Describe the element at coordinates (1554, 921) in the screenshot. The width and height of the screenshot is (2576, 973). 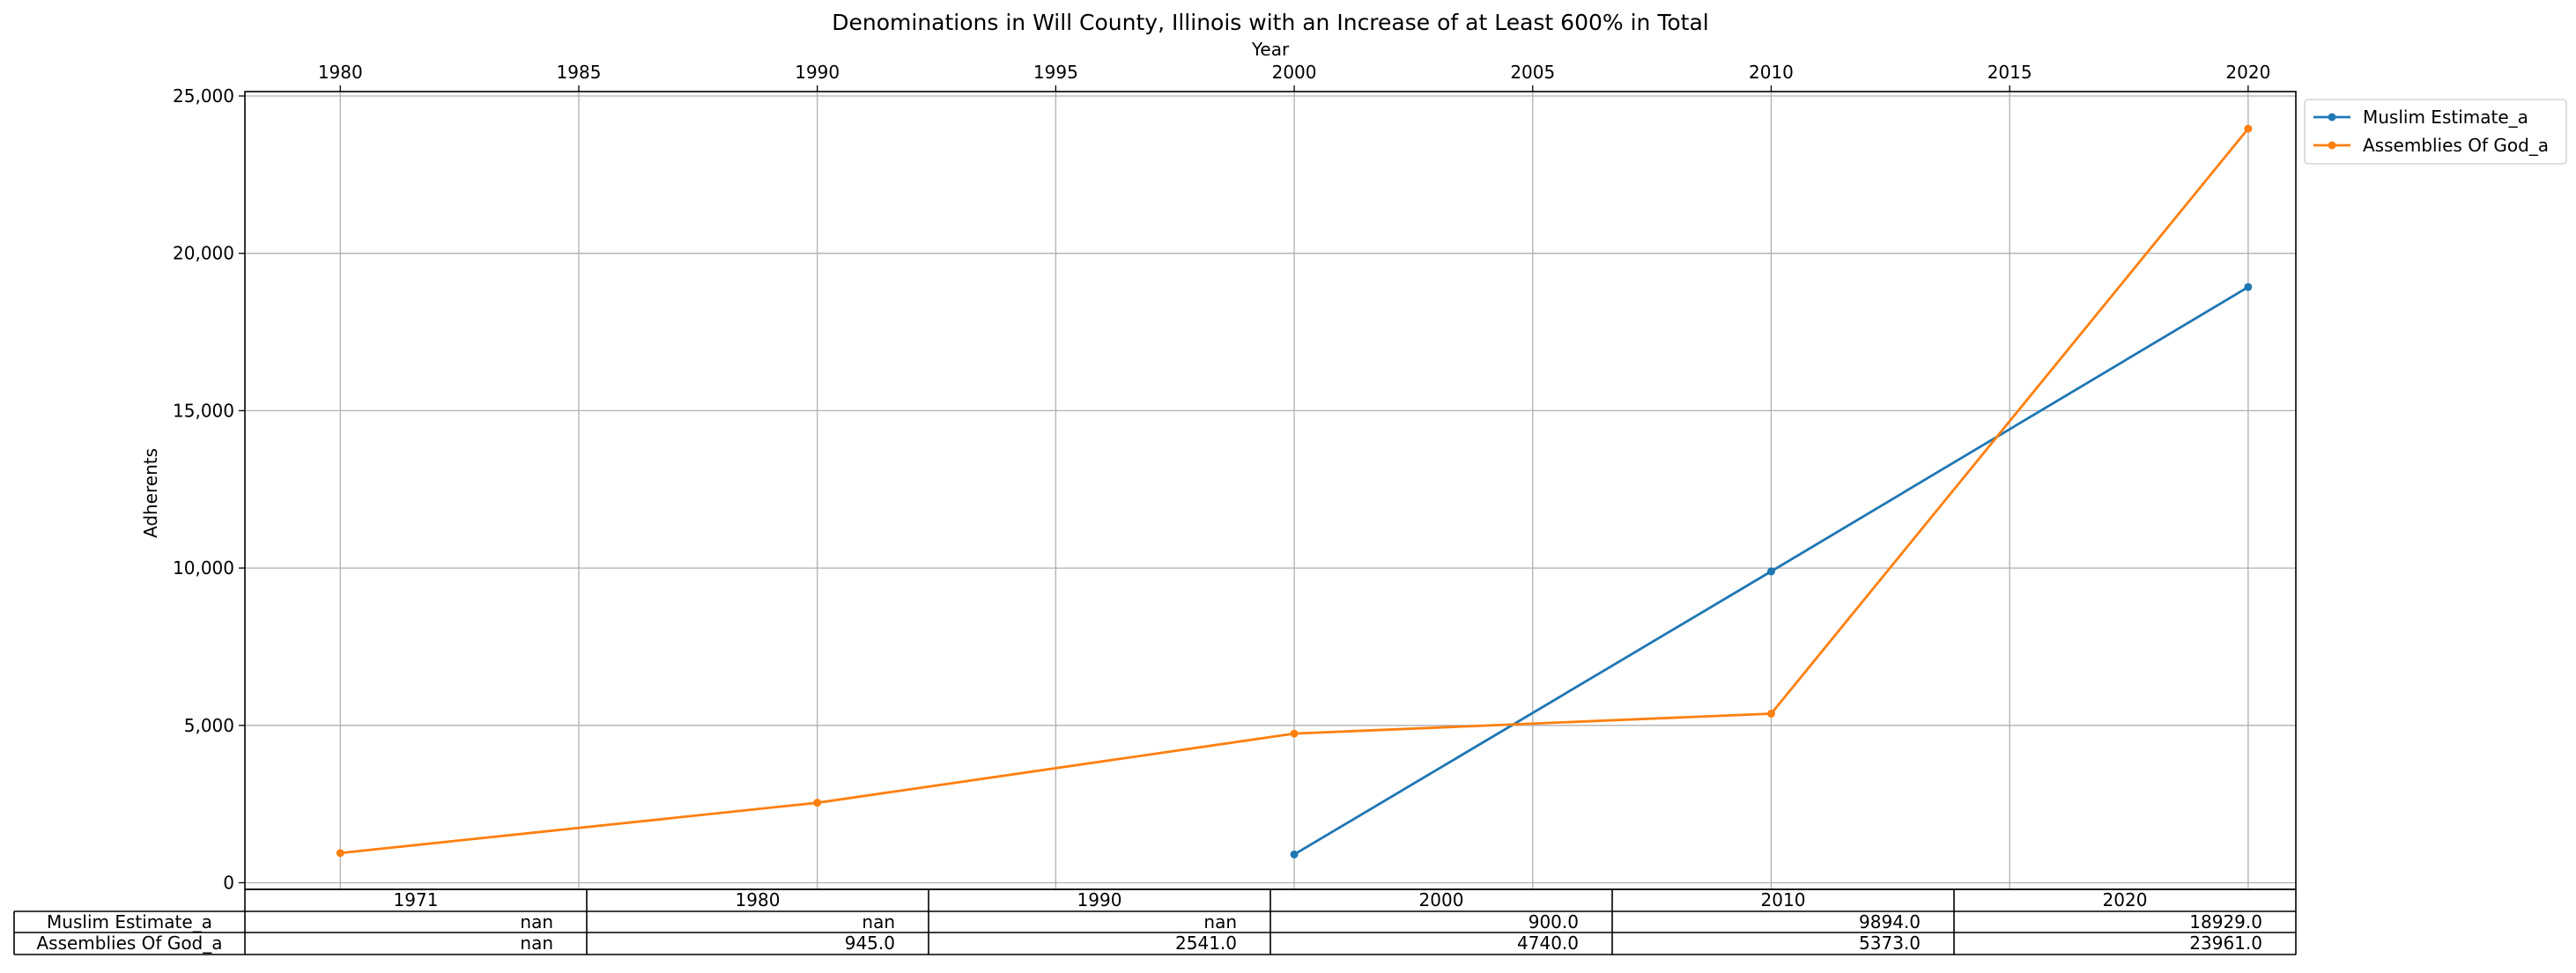
I see `table-cell: 900.0` at that location.